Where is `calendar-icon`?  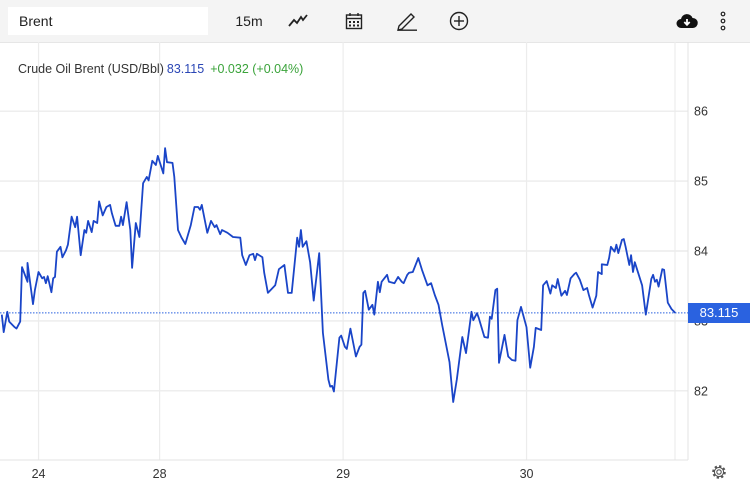 calendar-icon is located at coordinates (354, 21).